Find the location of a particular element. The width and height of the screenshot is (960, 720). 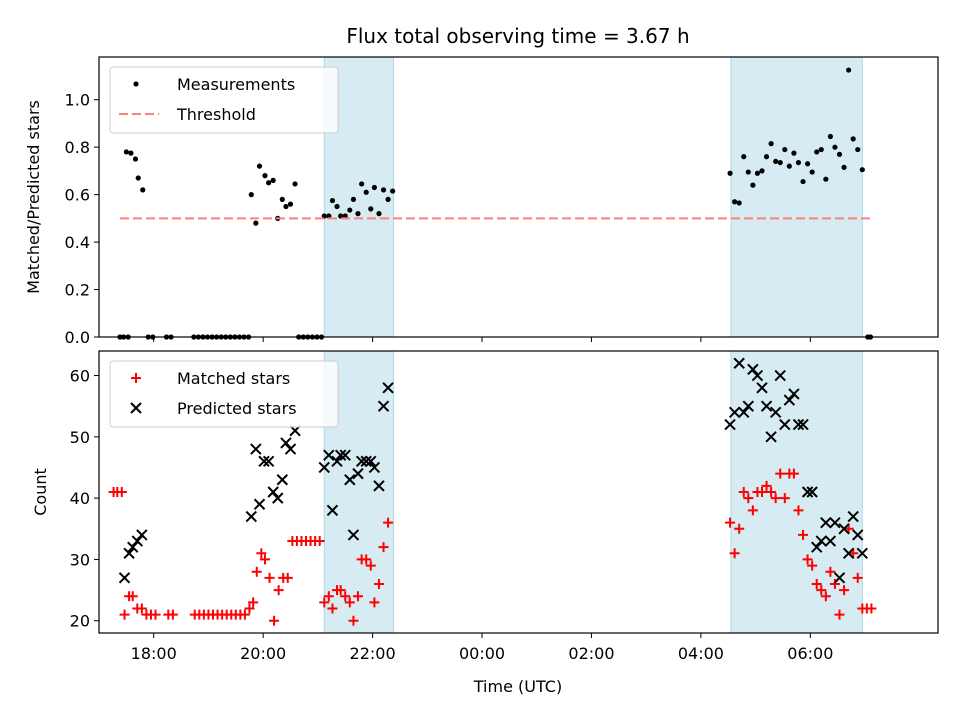

legend-box is located at coordinates (224, 394).